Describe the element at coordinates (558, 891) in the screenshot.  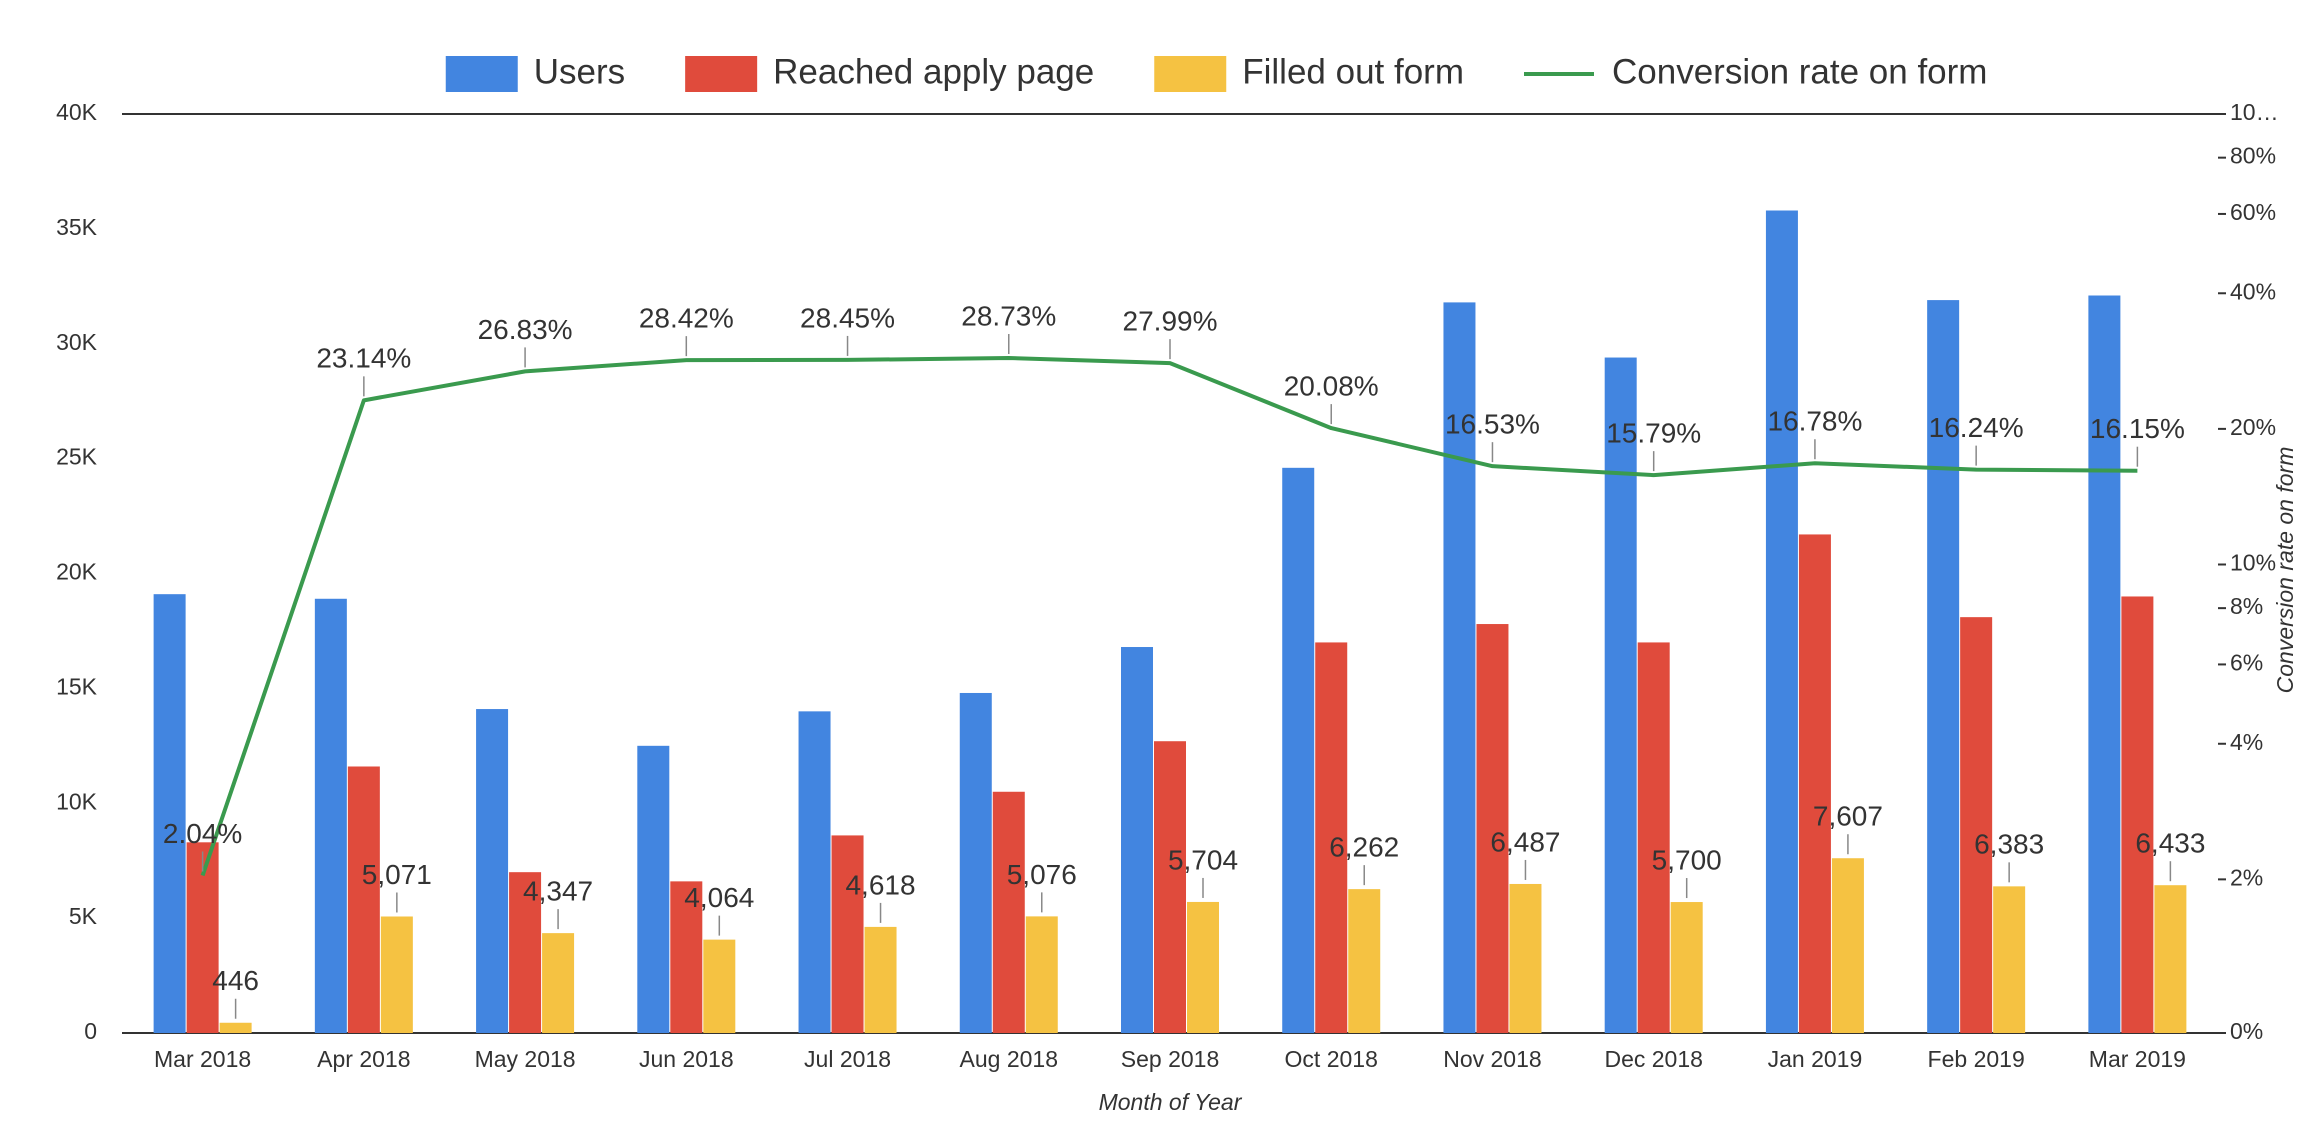
I see `data-label: 4,347` at that location.